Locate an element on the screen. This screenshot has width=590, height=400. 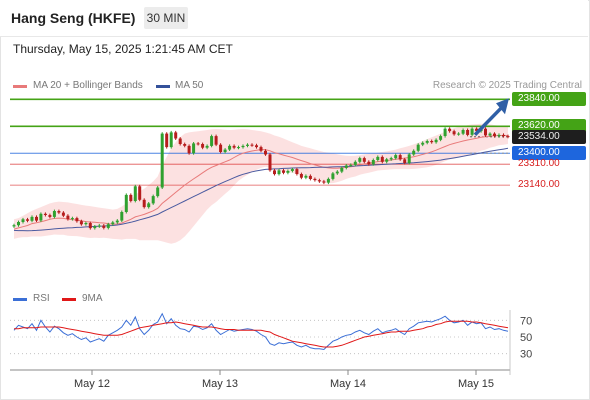
rsi-legend-swatch is located at coordinates (20, 299).